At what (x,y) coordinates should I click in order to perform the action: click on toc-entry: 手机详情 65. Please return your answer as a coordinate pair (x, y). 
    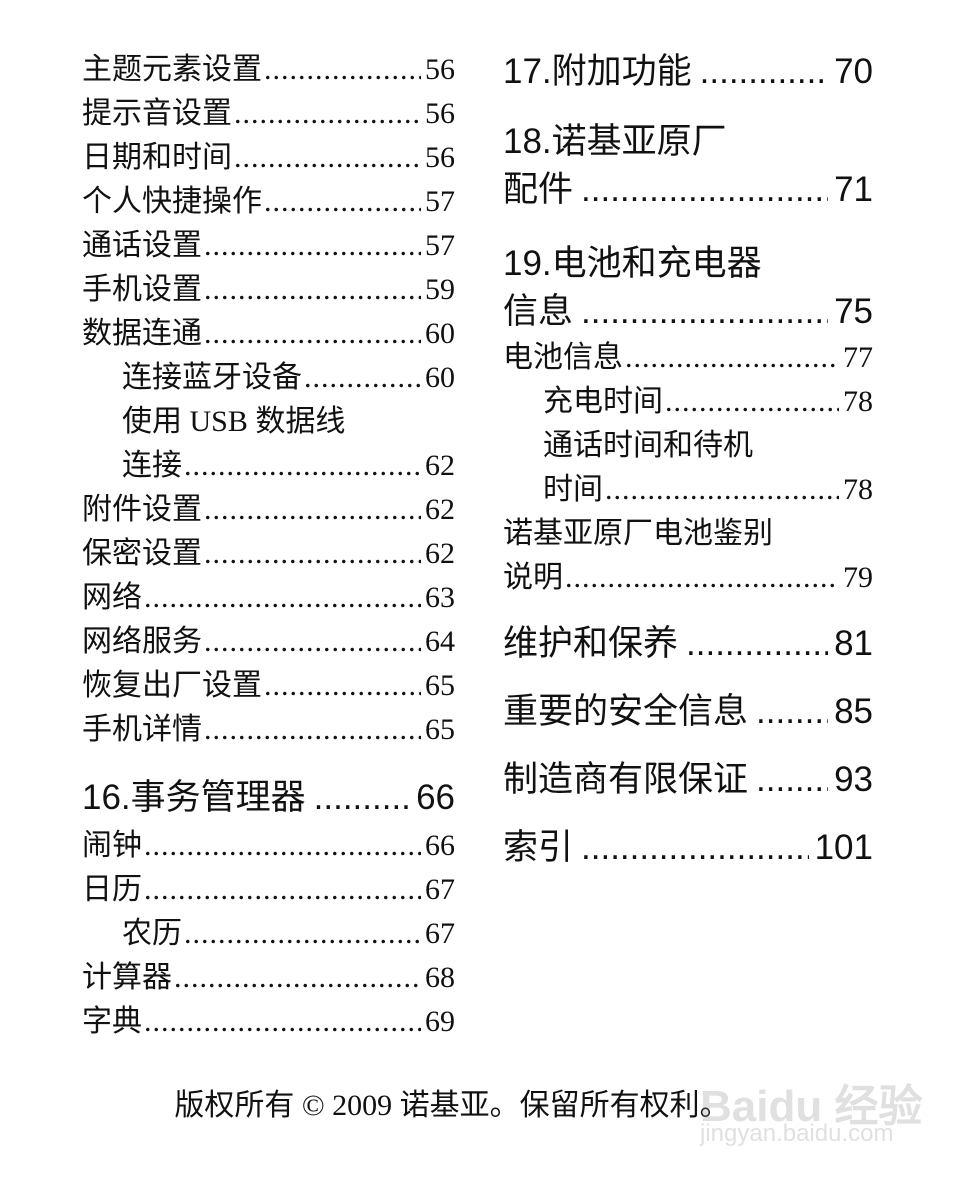
    Looking at the image, I should click on (268, 730).